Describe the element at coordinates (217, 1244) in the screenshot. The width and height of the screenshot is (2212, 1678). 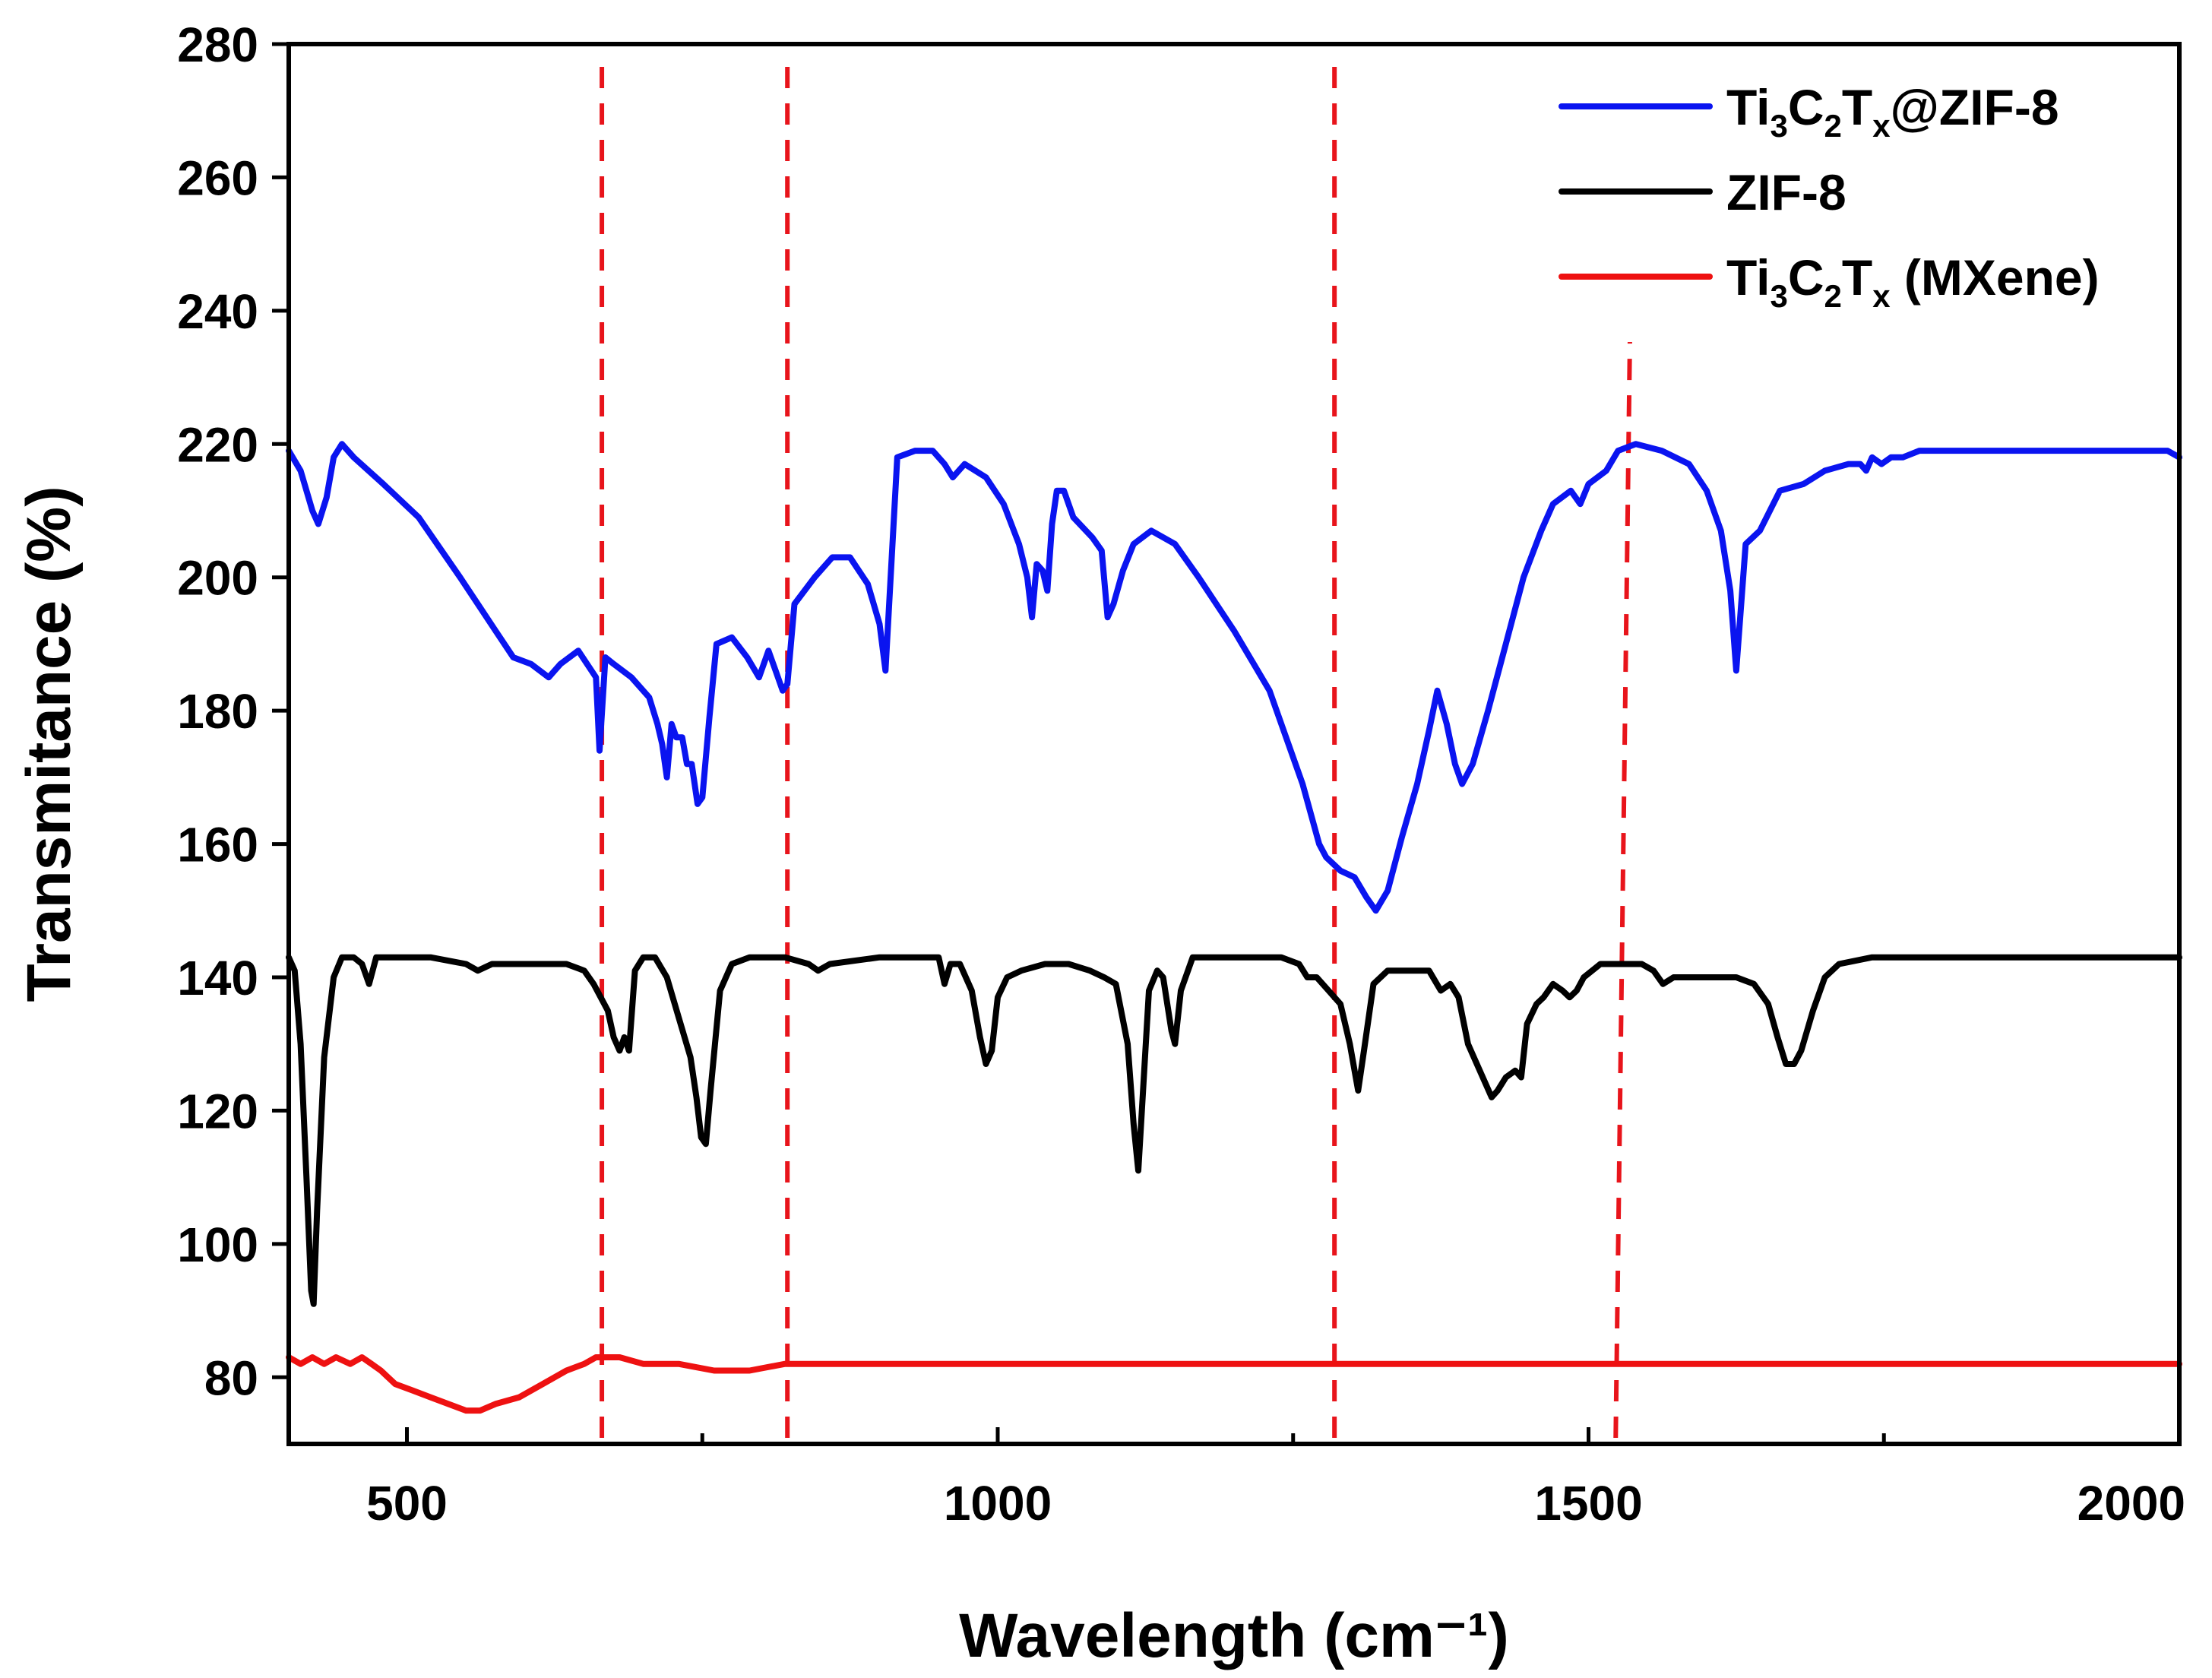
I see `y-tick-label: 100` at that location.